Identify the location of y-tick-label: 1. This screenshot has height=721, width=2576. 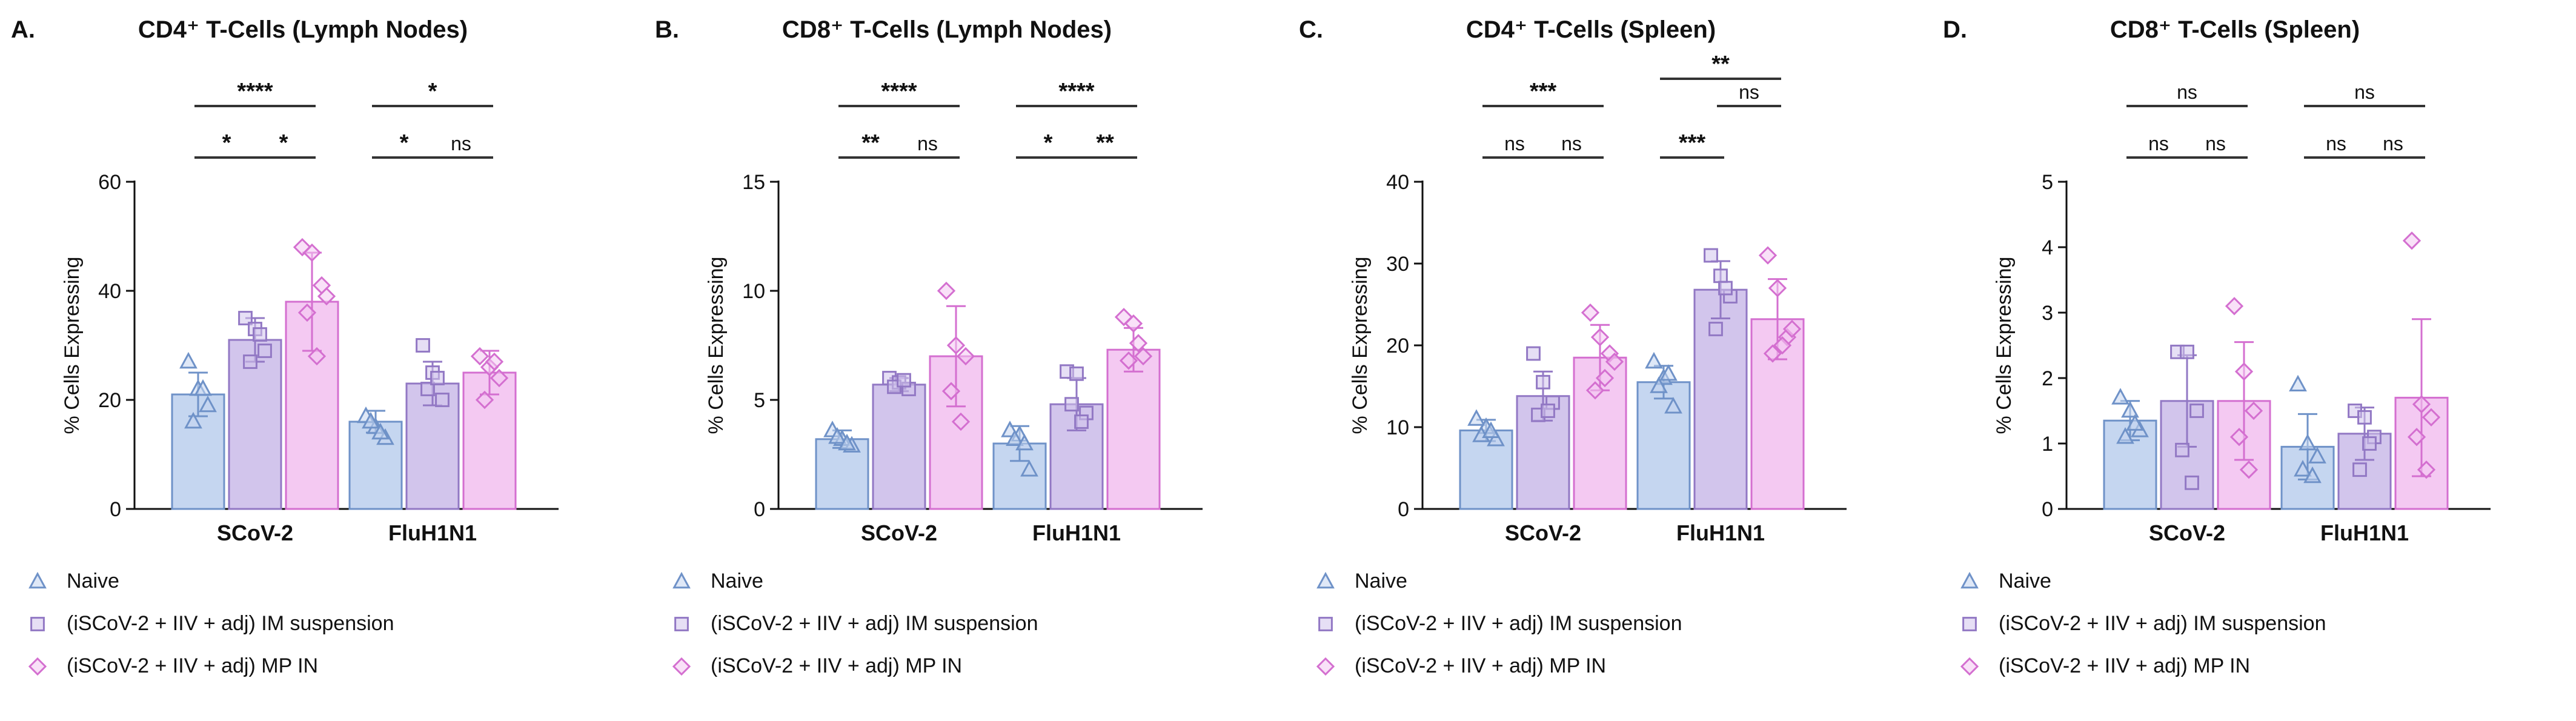
(2047, 444).